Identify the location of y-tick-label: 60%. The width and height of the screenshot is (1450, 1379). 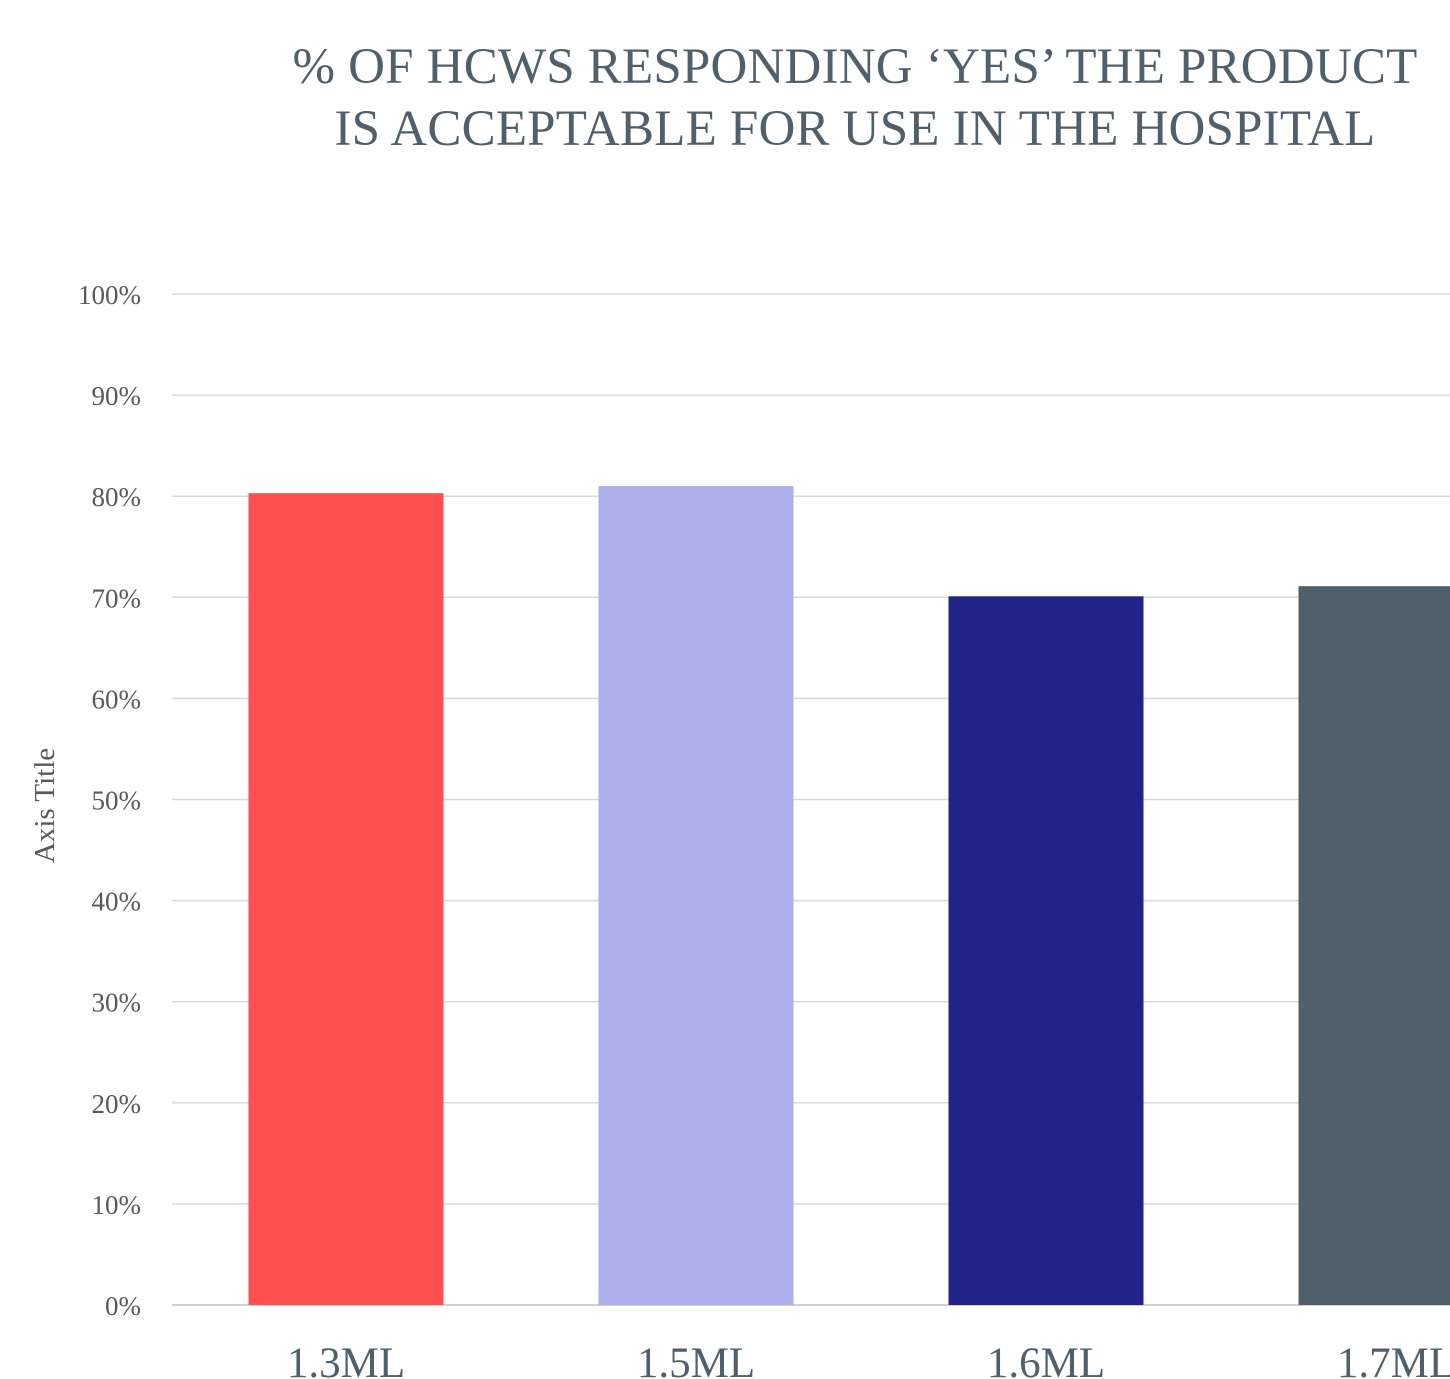
(117, 699).